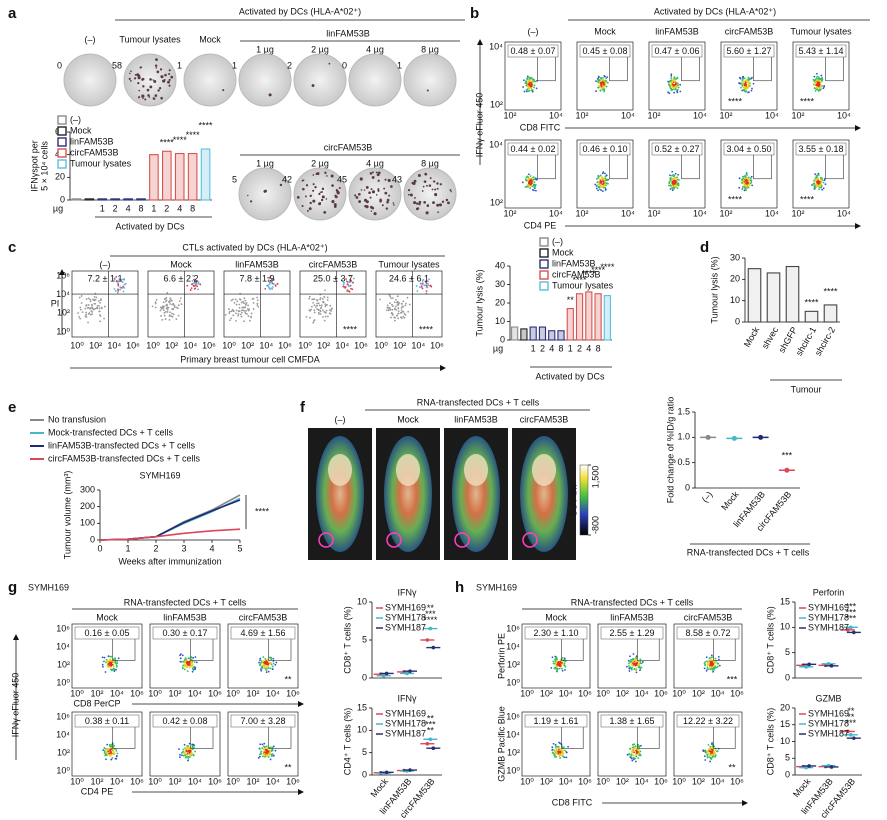  Describe the element at coordinates (63, 294) in the screenshot. I see `axis-tick-label: 10⁴` at that location.